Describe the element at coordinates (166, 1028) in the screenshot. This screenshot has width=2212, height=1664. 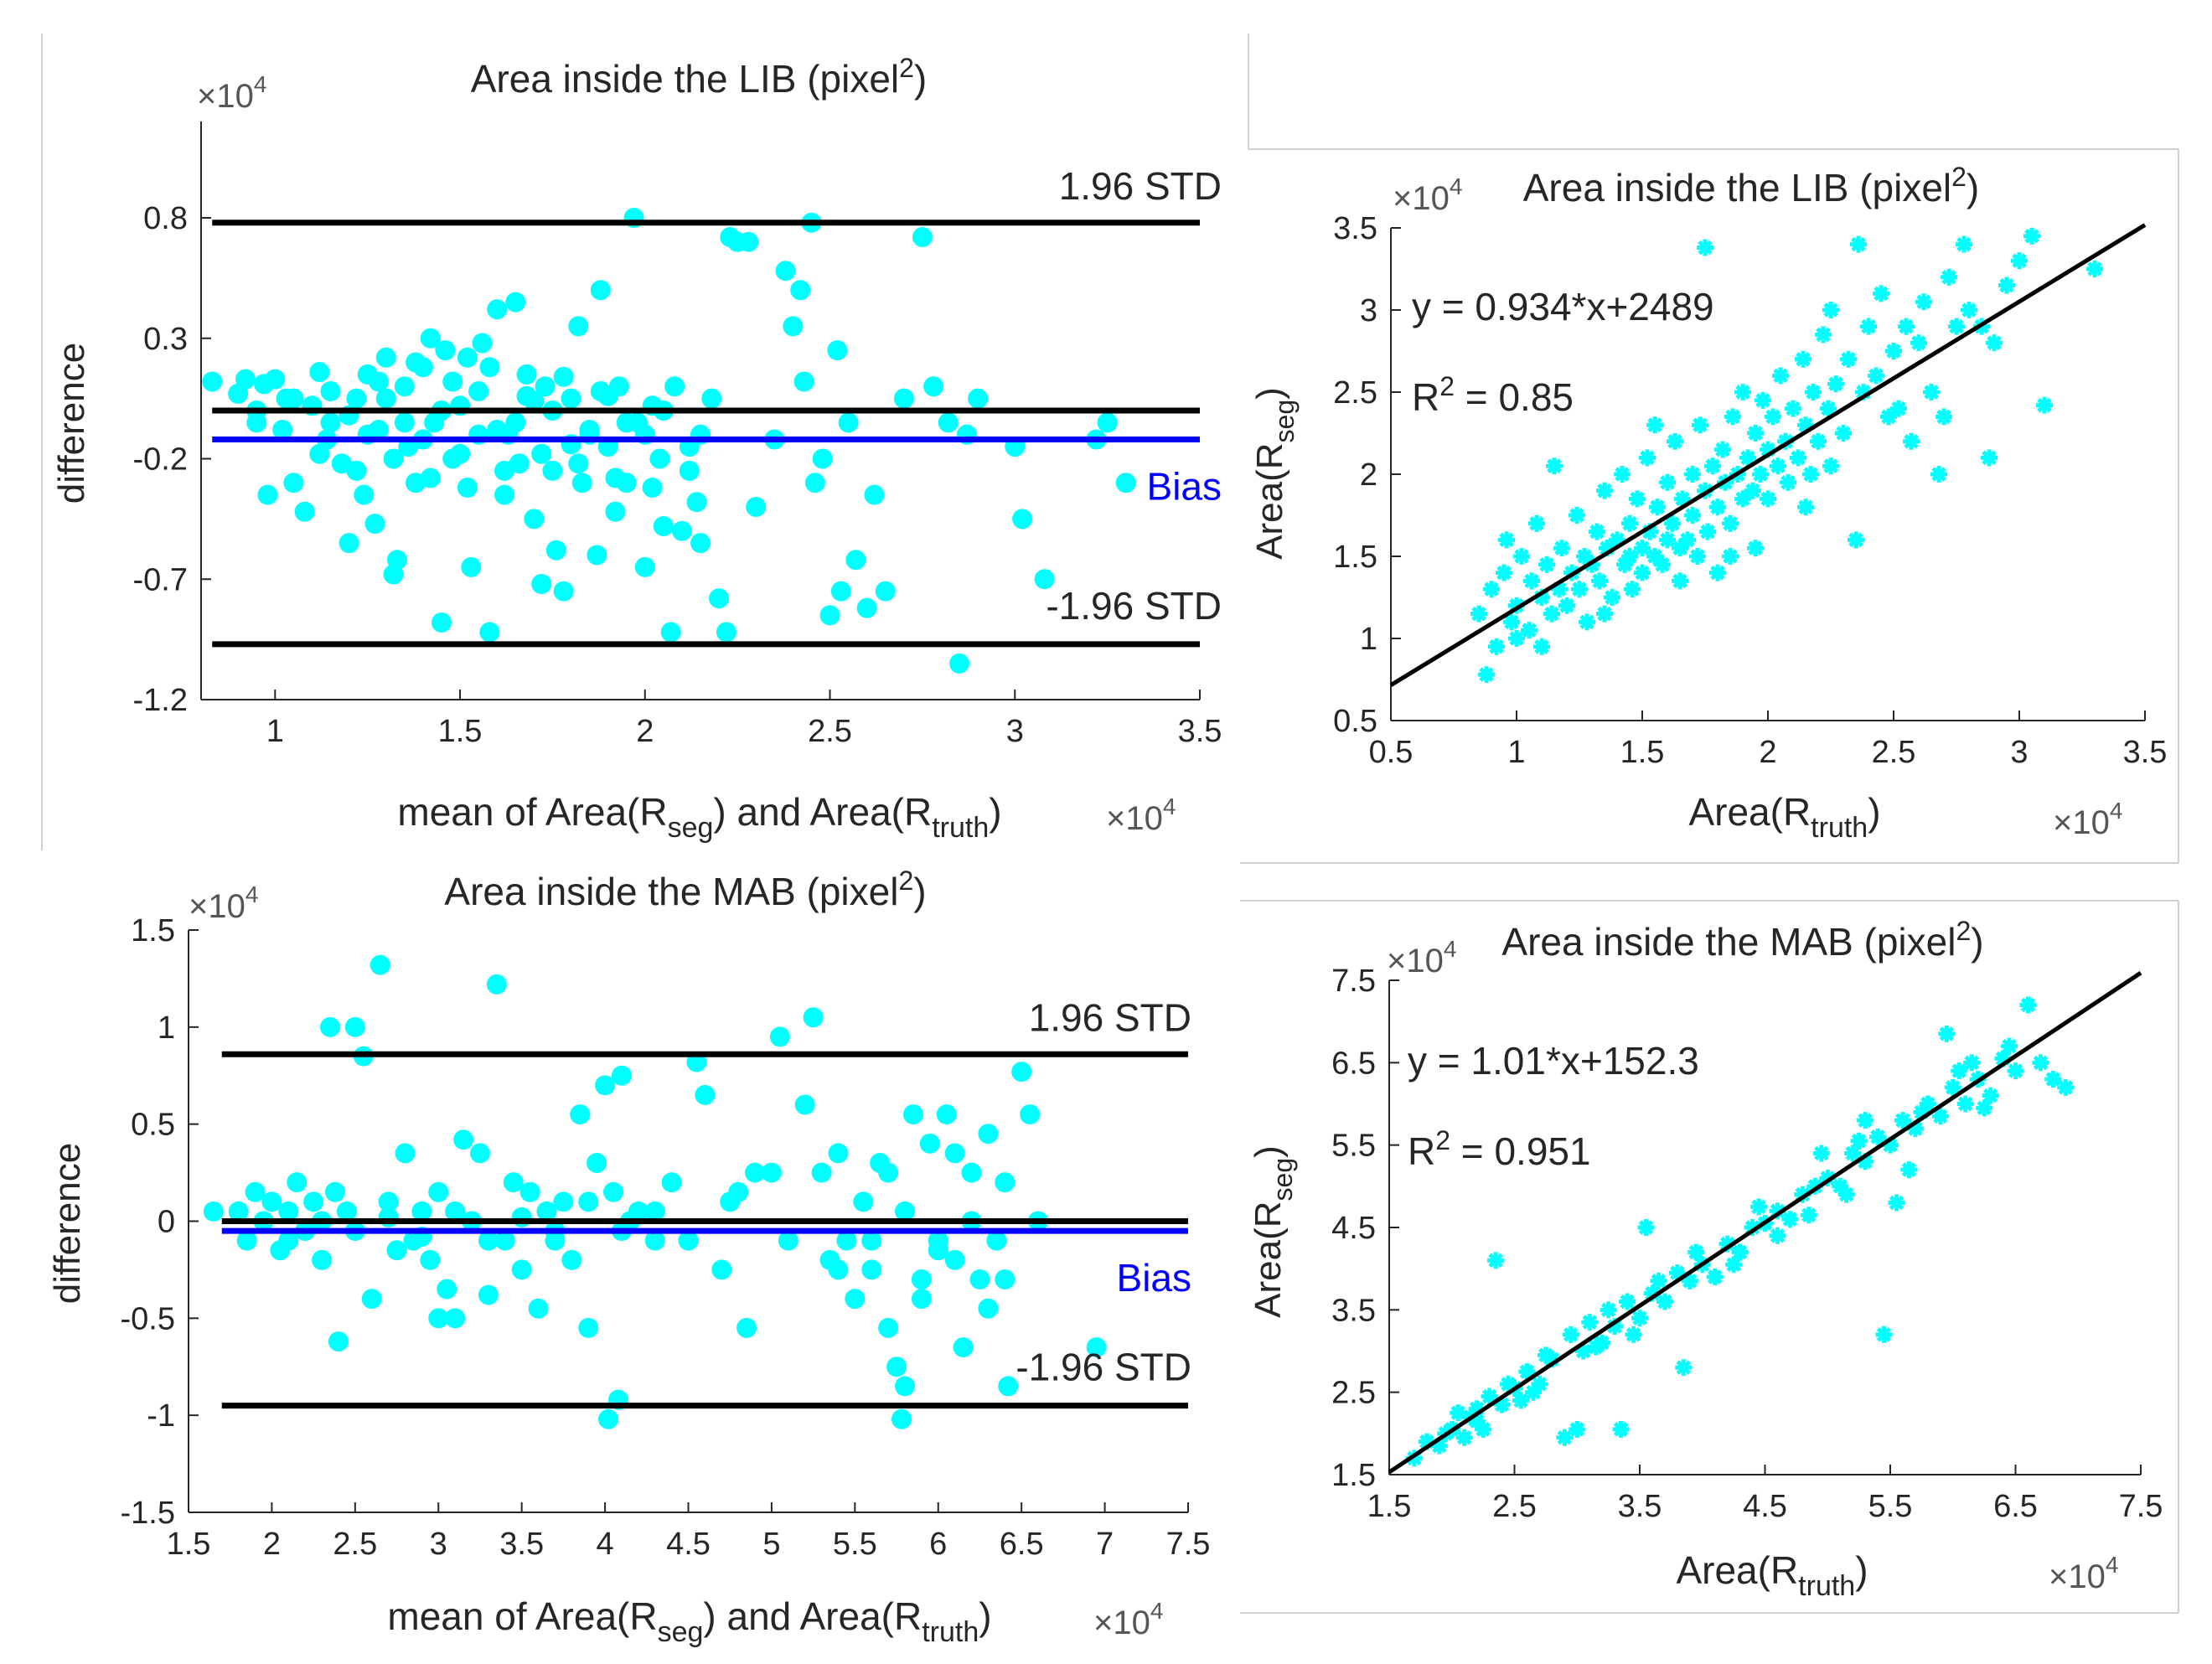
I see `y-tick-label: 1` at that location.